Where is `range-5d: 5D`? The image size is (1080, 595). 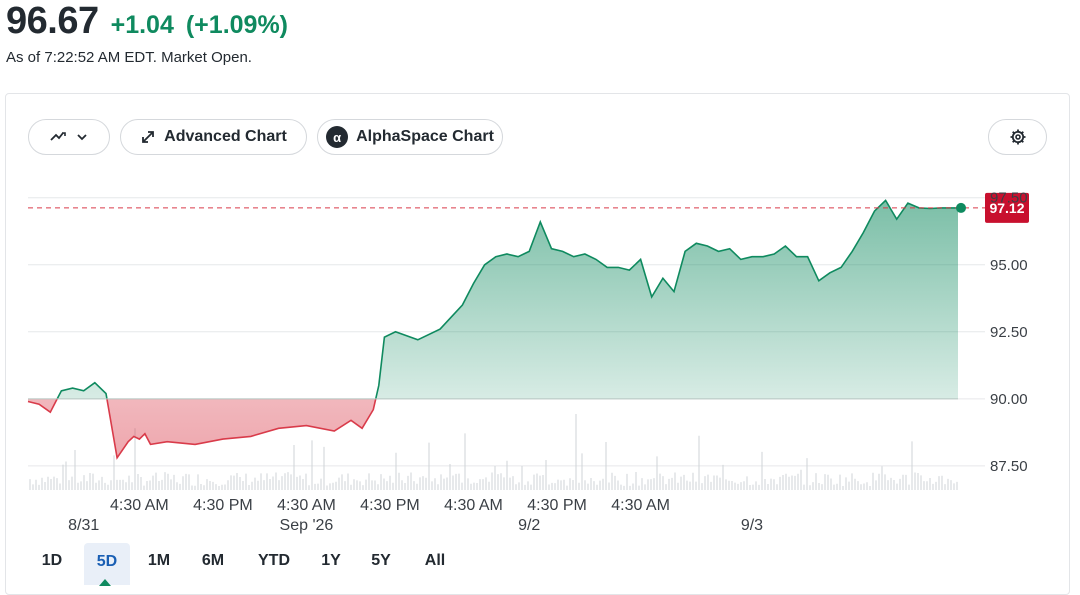
range-5d: 5D is located at coordinates (107, 564).